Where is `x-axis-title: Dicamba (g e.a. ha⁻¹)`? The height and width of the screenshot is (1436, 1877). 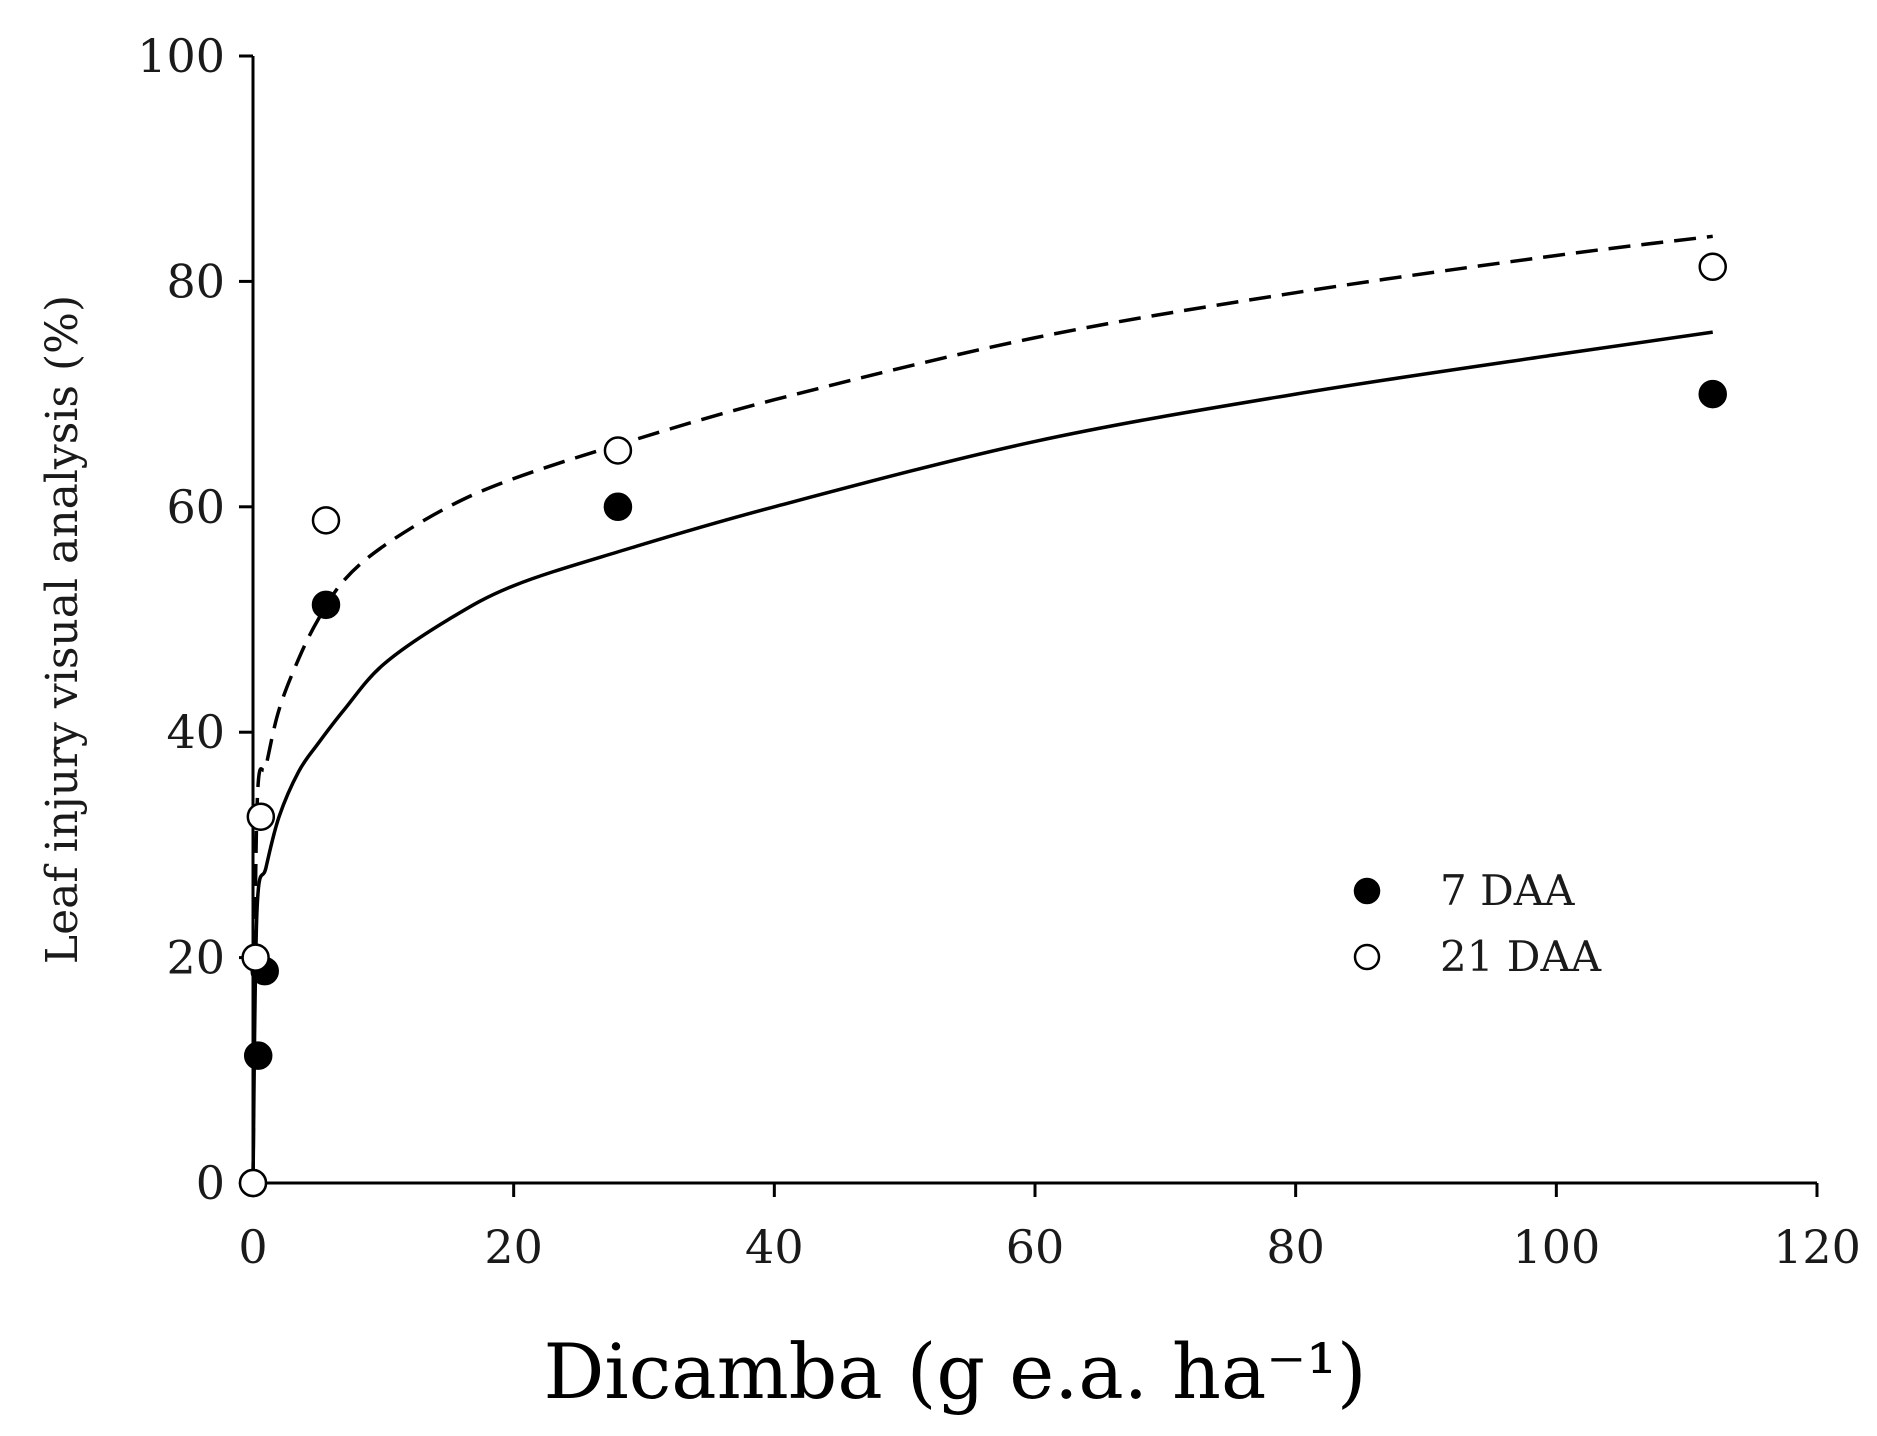
x-axis-title: Dicamba (g e.a. ha⁻¹) is located at coordinates (954, 1371).